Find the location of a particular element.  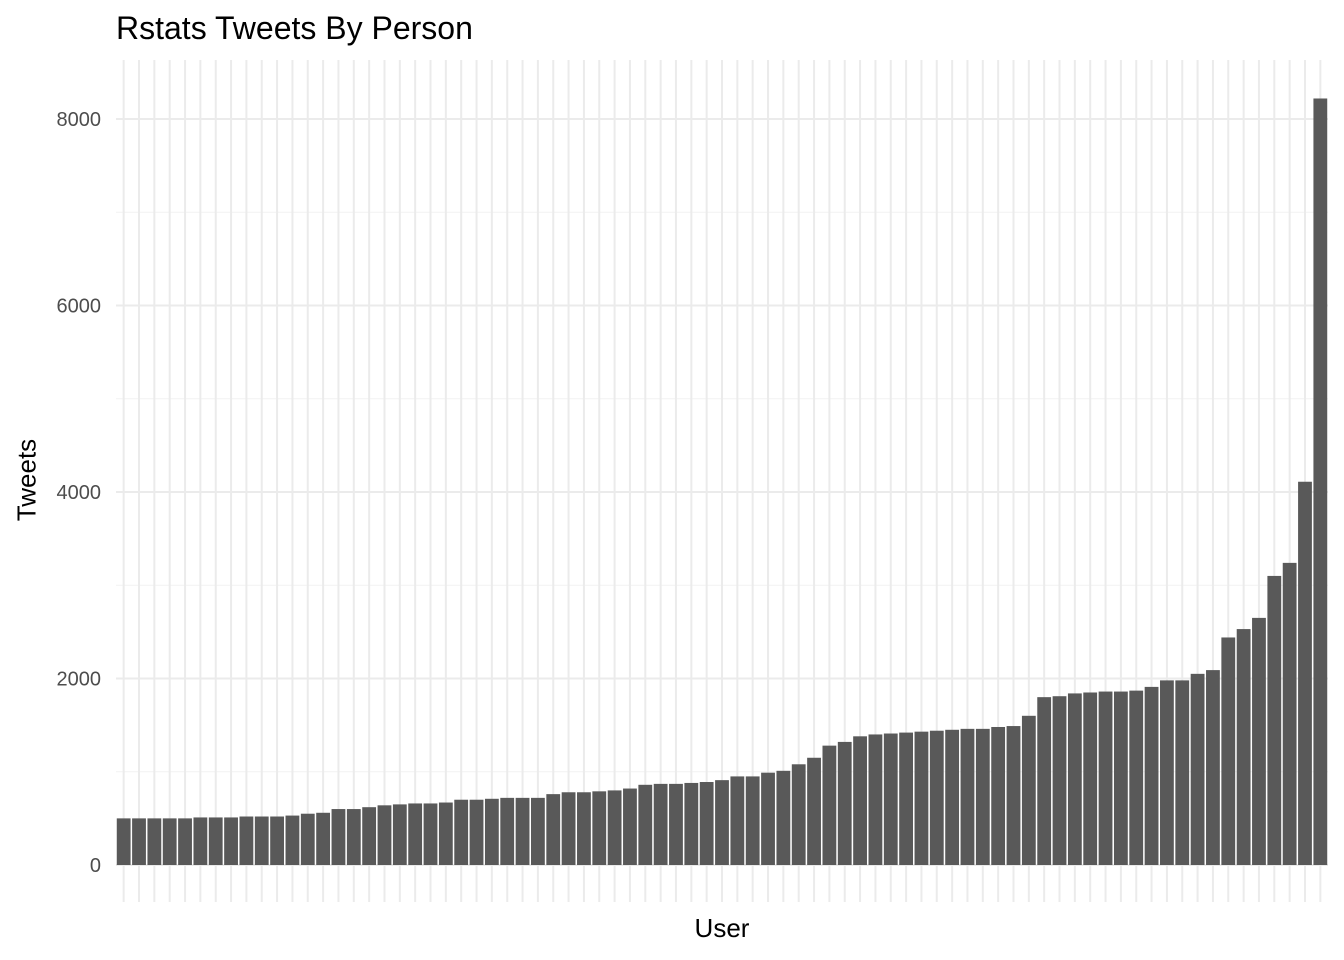

y-tick-label: 0 is located at coordinates (95, 866).